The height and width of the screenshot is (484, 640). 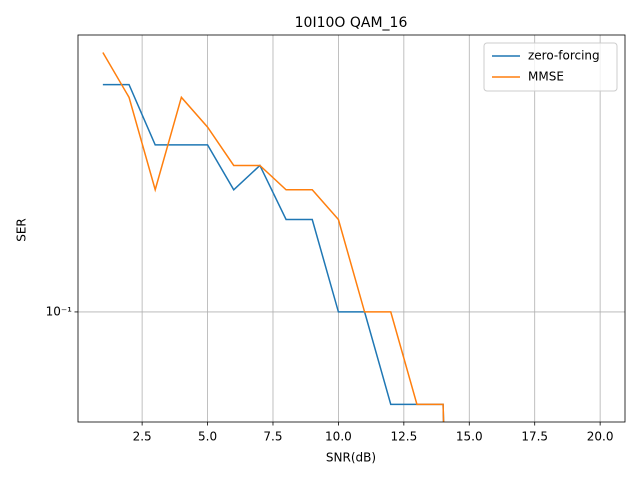 What do you see at coordinates (22, 230) in the screenshot?
I see `y-axis-label: SER` at bounding box center [22, 230].